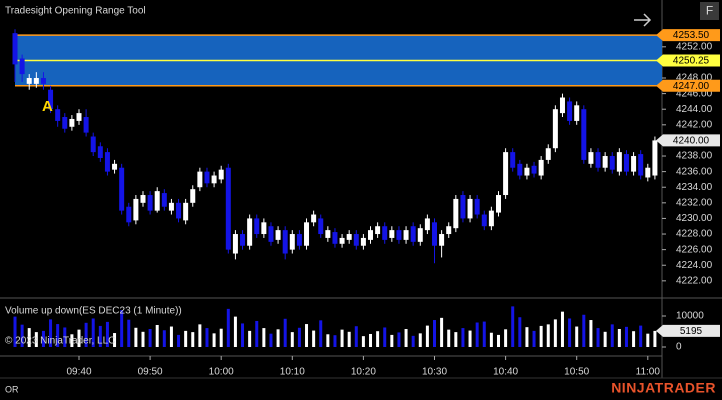  I want to click on range-high-flag, so click(688, 35).